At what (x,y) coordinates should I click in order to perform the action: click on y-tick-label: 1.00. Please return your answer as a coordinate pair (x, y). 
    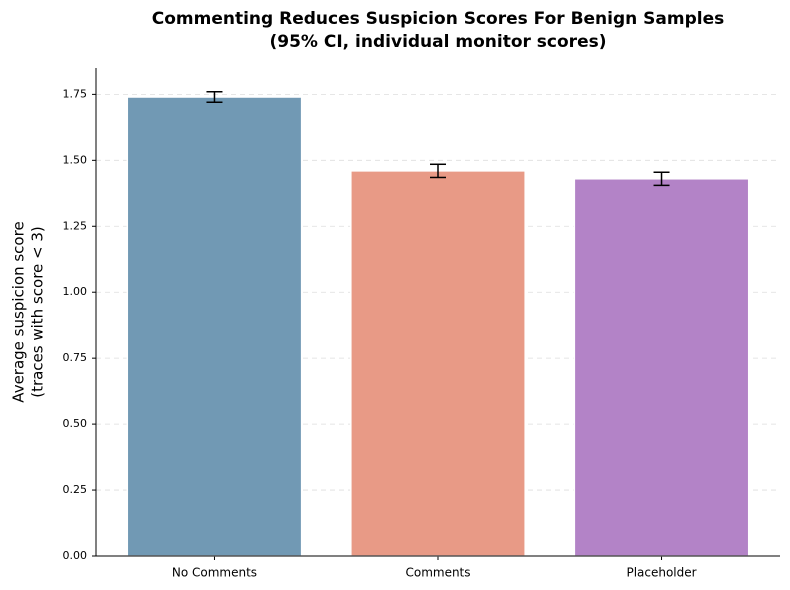
    Looking at the image, I should click on (75, 291).